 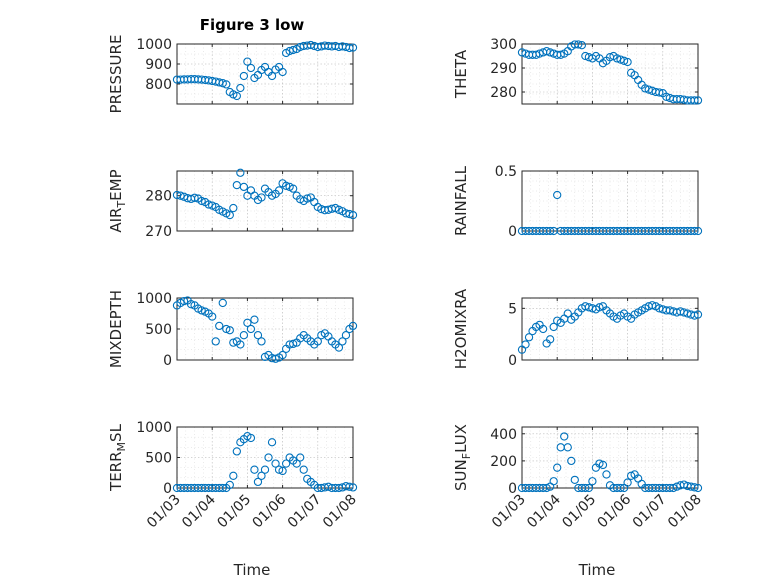 I want to click on y-axis-label: RAINFALL, so click(x=461, y=200).